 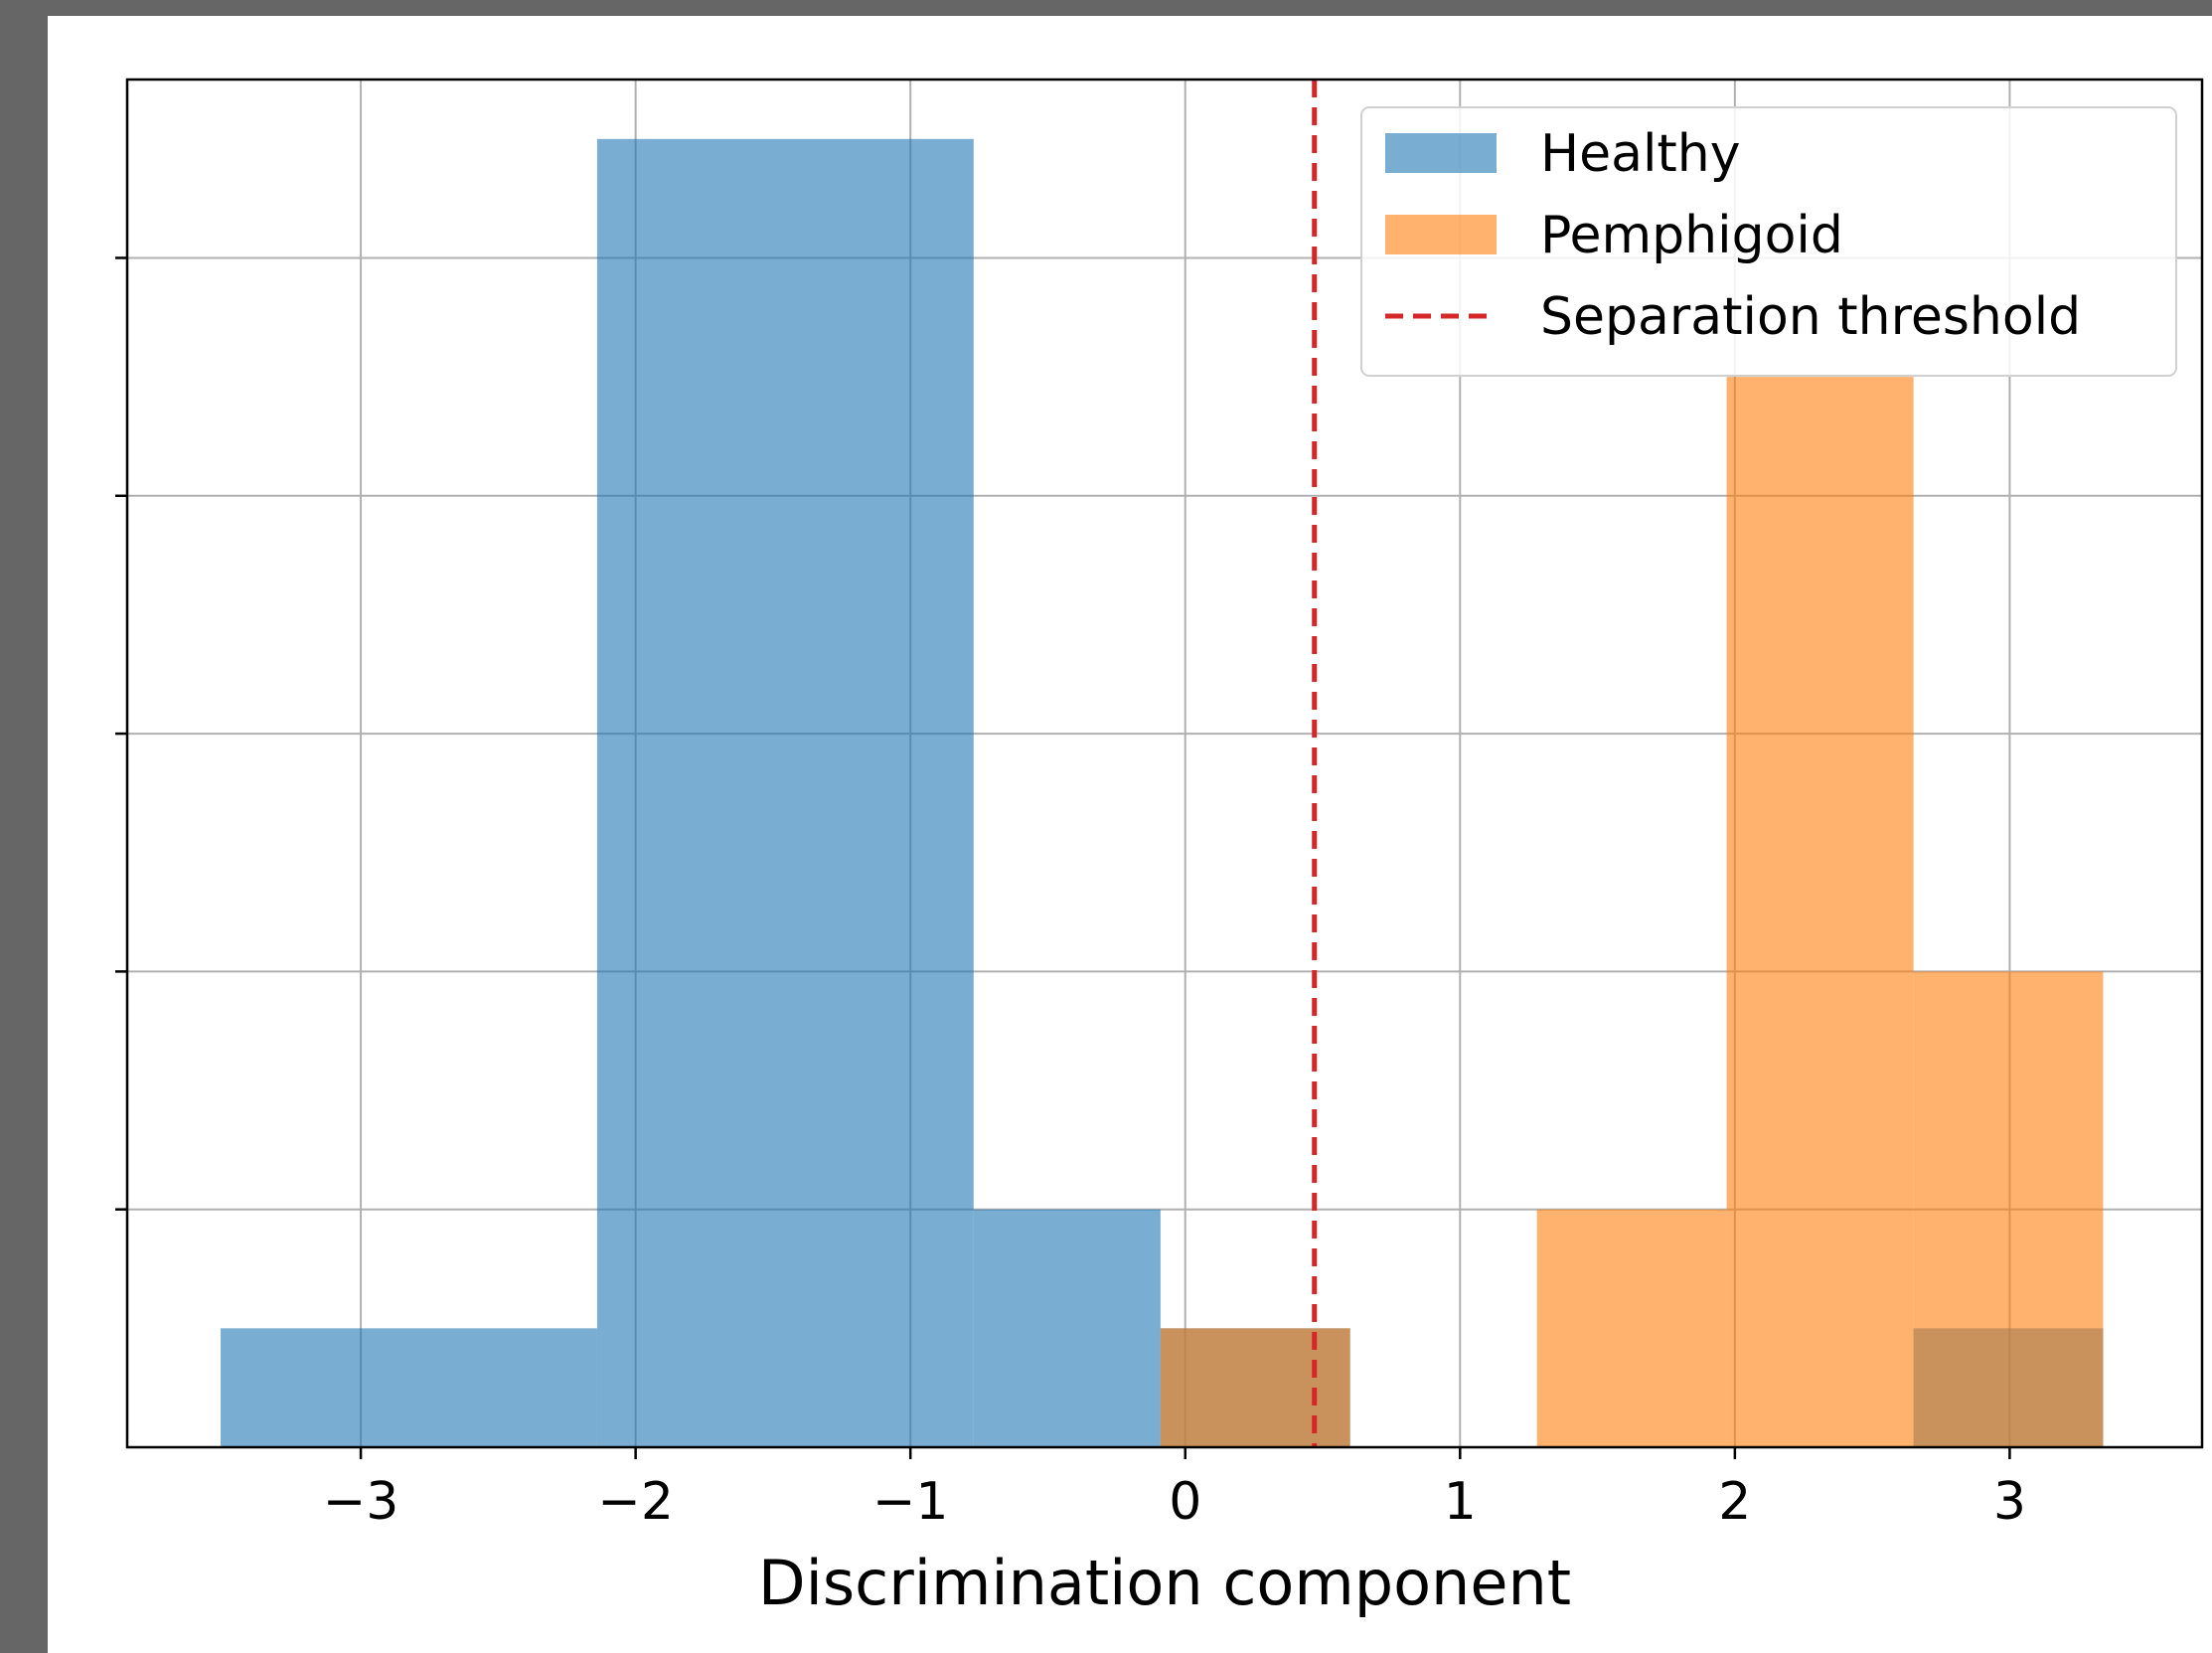 I want to click on y-ticks, so click(x=121, y=733).